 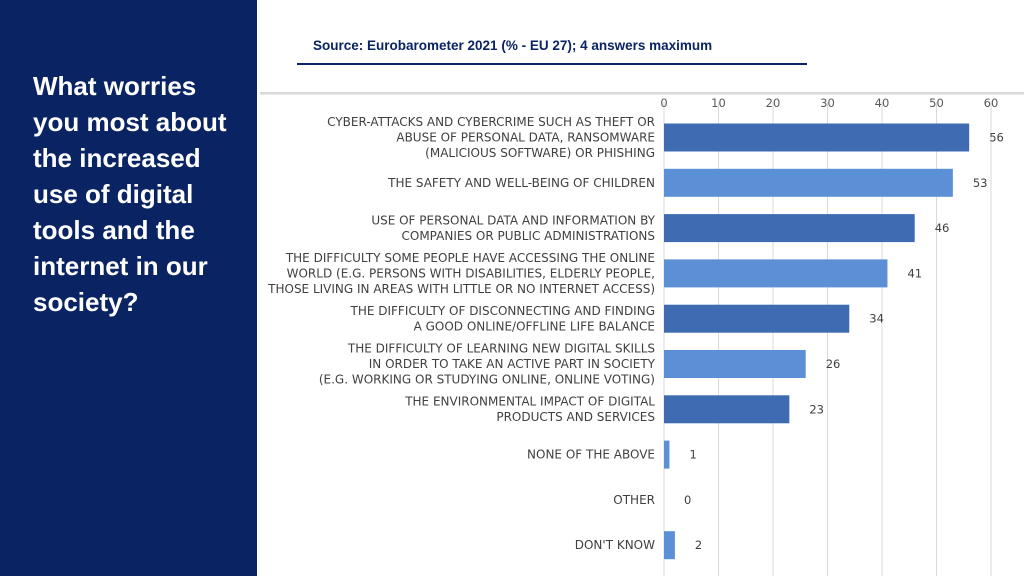 I want to click on tick-label: 50, so click(x=936, y=103).